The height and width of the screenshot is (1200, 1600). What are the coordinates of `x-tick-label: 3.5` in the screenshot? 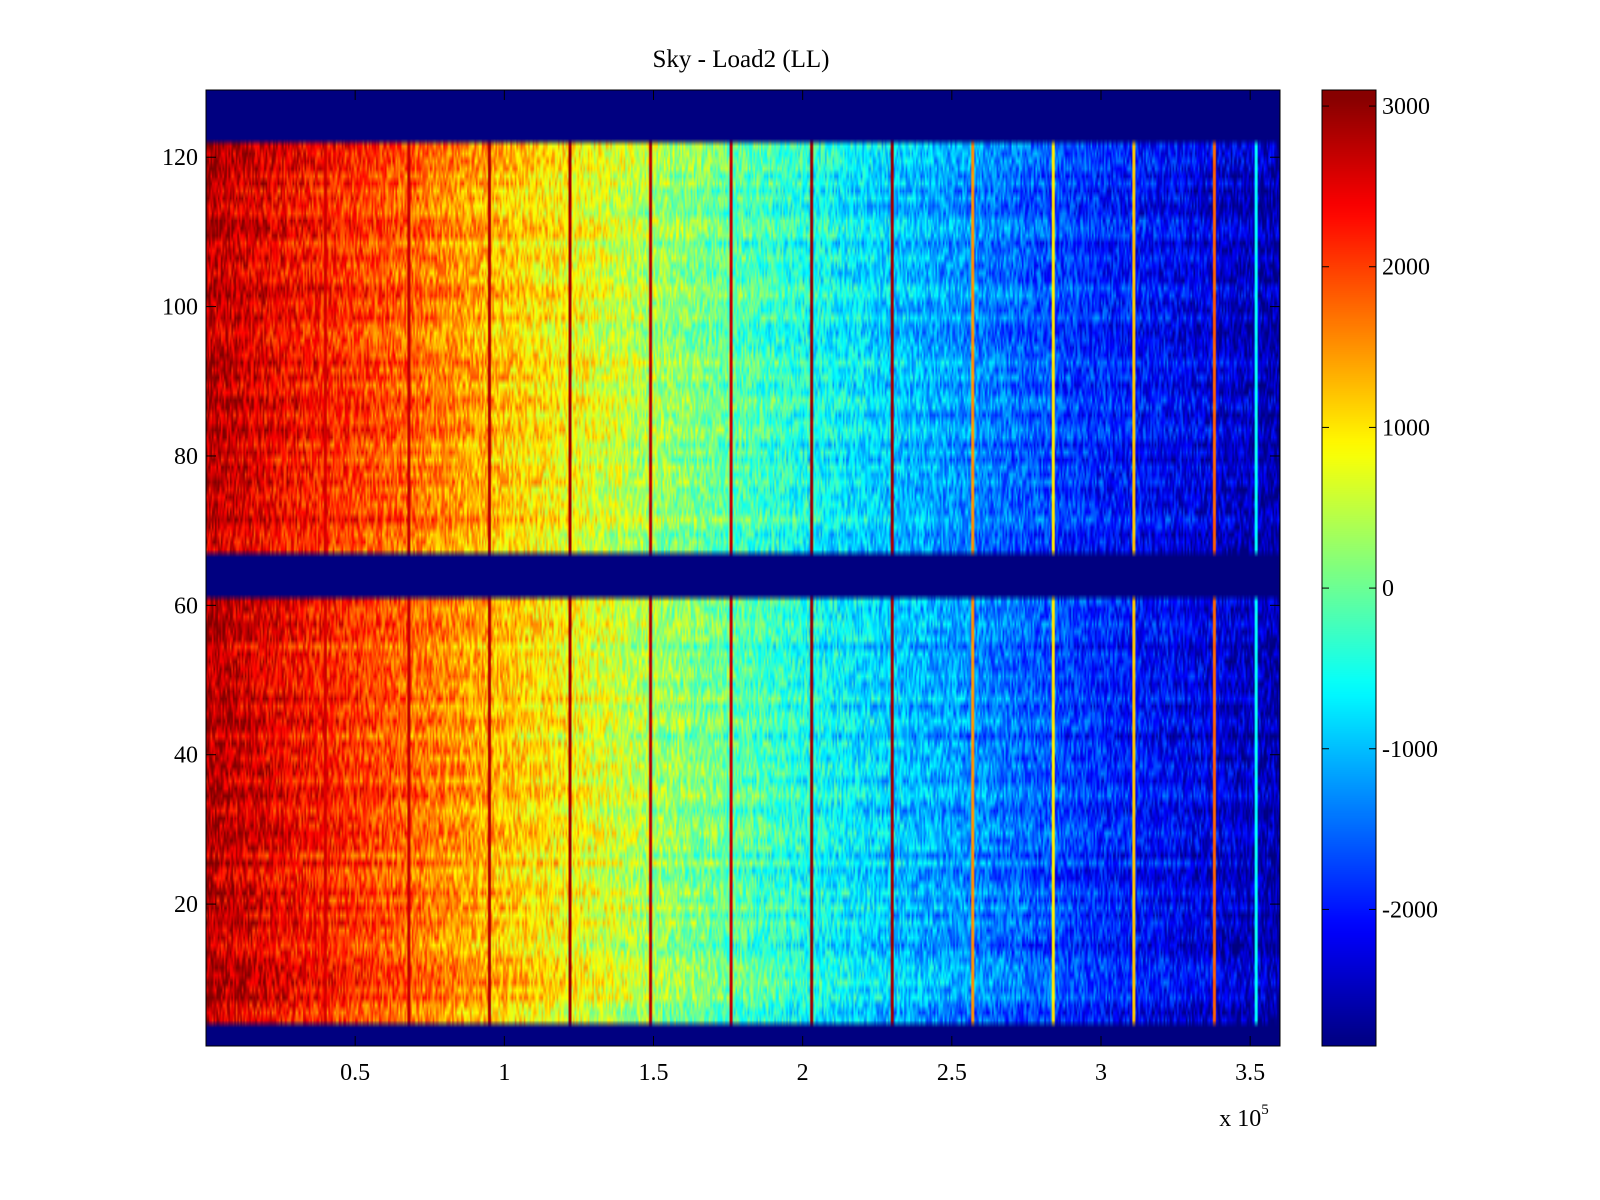 It's located at (1250, 1073).